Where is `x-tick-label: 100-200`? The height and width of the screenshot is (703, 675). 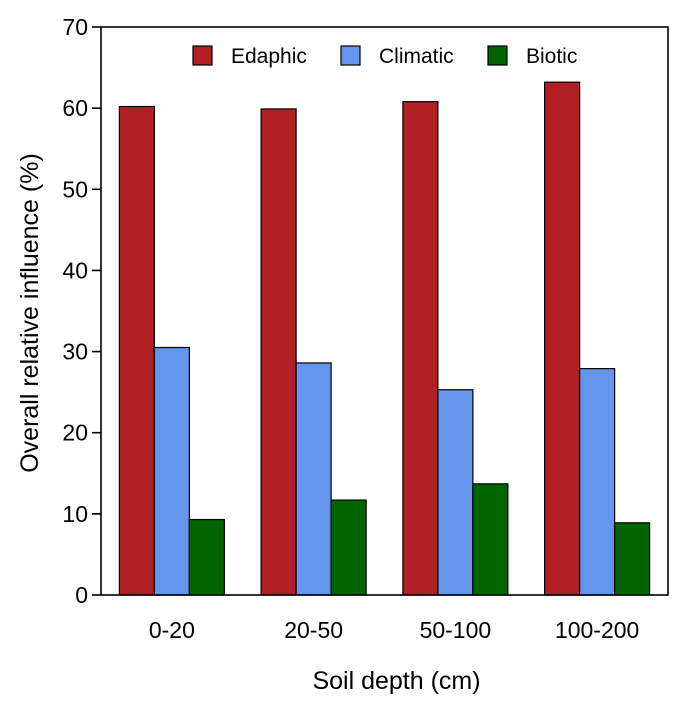
x-tick-label: 100-200 is located at coordinates (597, 630).